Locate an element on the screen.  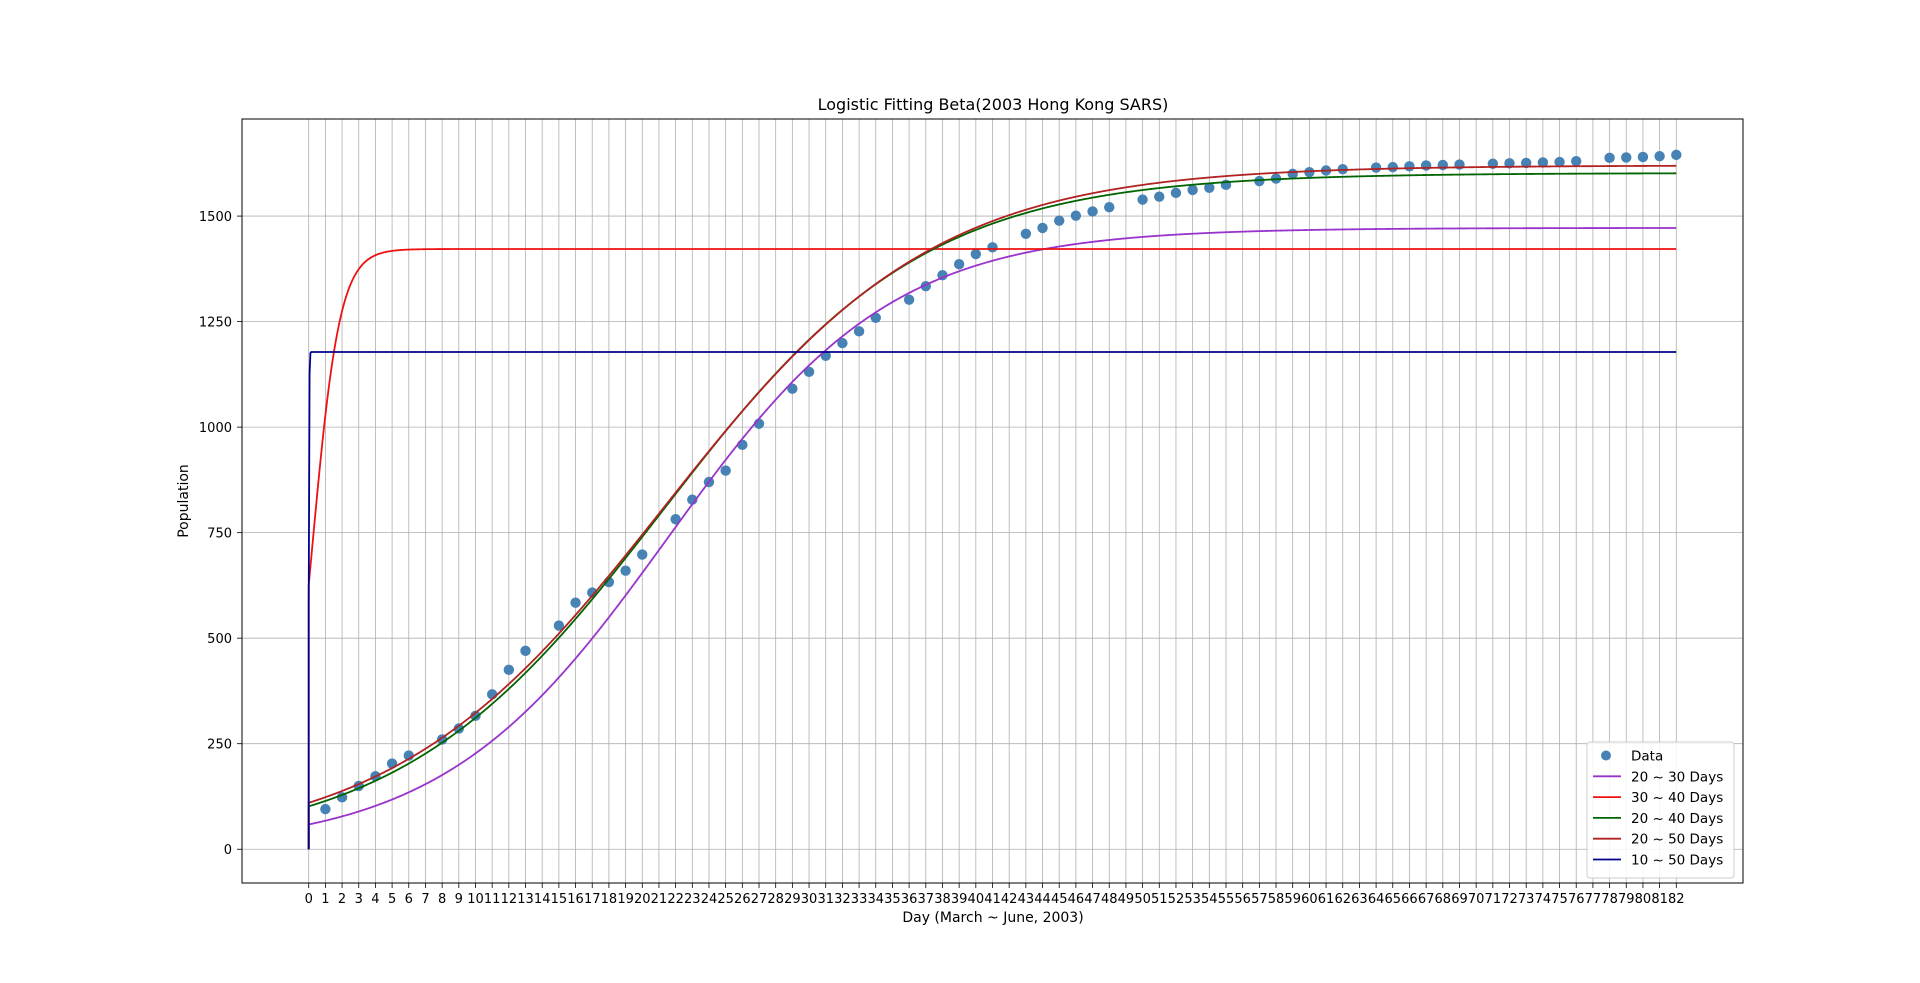
y-axis-ticks: 0 250 500 750 1000 1250 1500 is located at coordinates (220, 534).